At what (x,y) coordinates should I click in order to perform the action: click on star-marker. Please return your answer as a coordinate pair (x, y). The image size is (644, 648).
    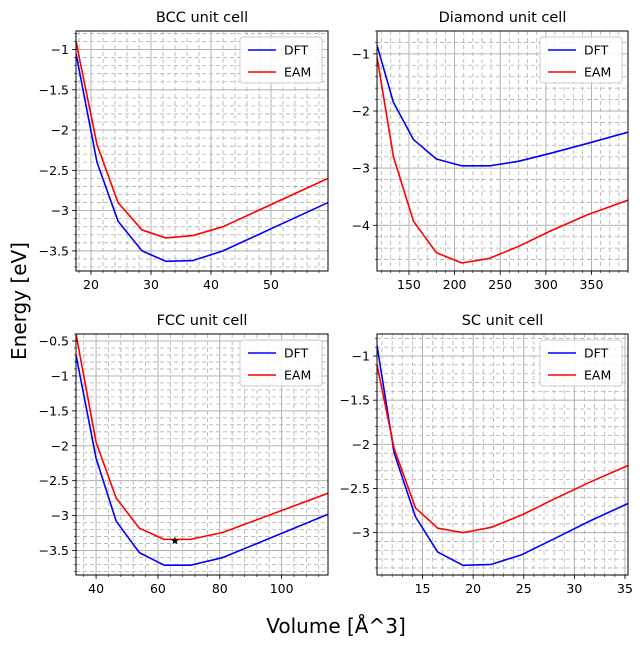
    Looking at the image, I should click on (174, 540).